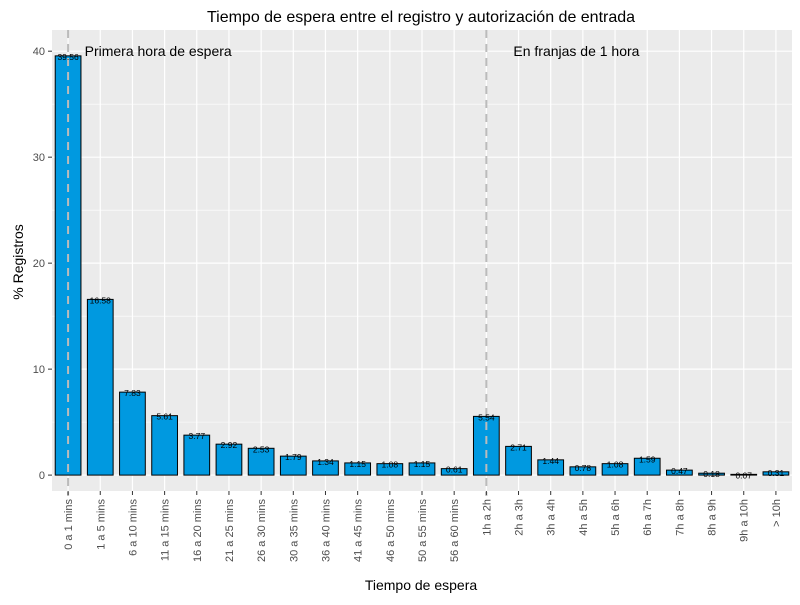 The width and height of the screenshot is (800, 605). What do you see at coordinates (198, 530) in the screenshot?
I see `x-tick-label: 16 a 20 mins` at bounding box center [198, 530].